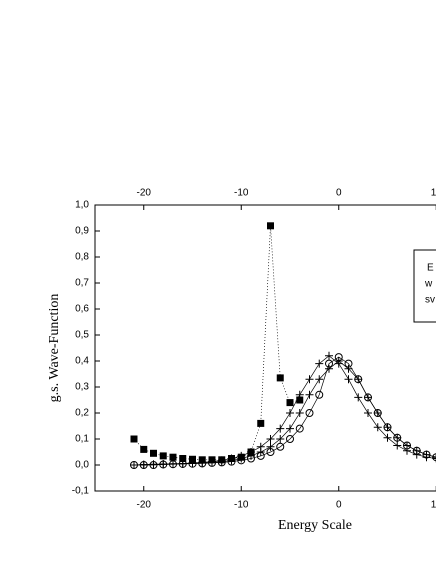  I want to click on y-tick-label: 0,0, so click(82, 465).